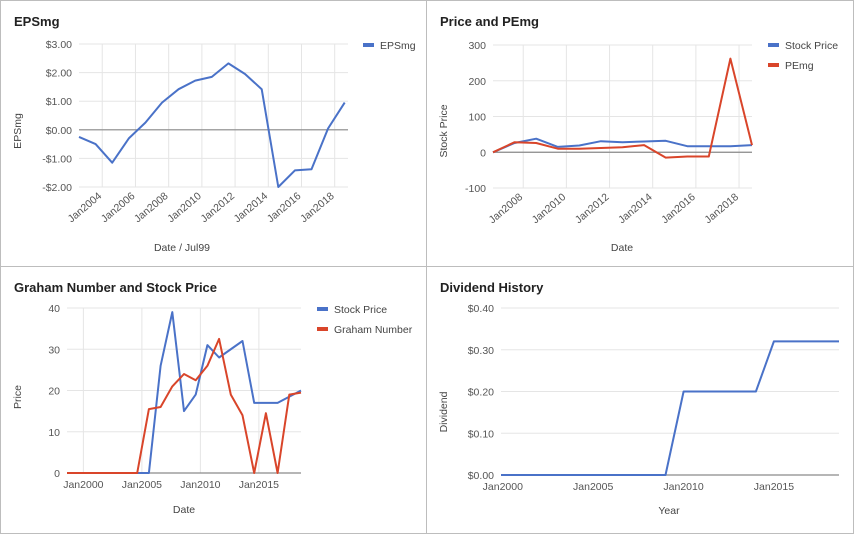 Image resolution: width=854 pixels, height=535 pixels. I want to click on y-tick-label: $3.00, so click(59, 45).